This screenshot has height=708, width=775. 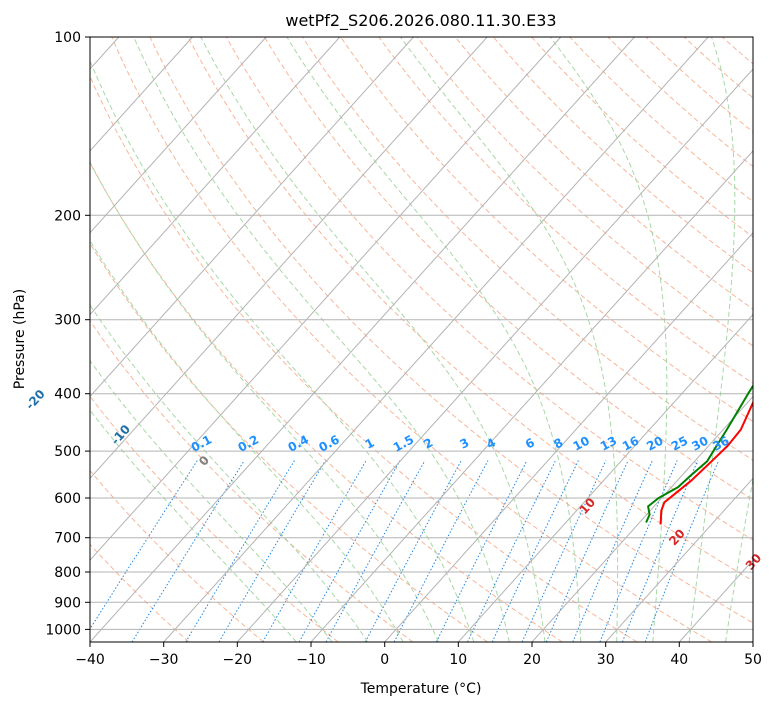 What do you see at coordinates (464, 443) in the screenshot?
I see `mixing-ratio-label: 3` at bounding box center [464, 443].